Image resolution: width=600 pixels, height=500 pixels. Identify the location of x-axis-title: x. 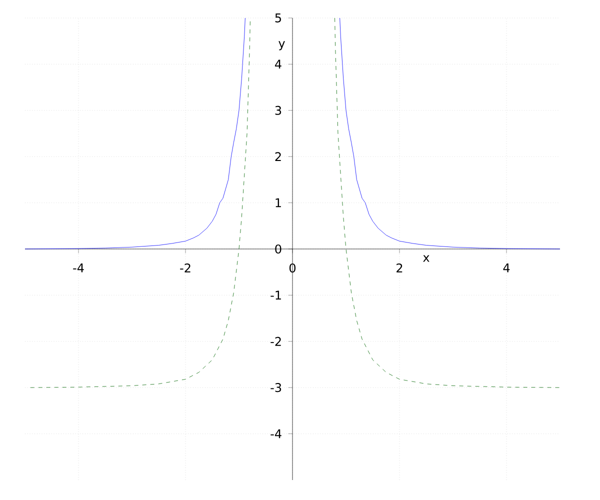
(426, 258).